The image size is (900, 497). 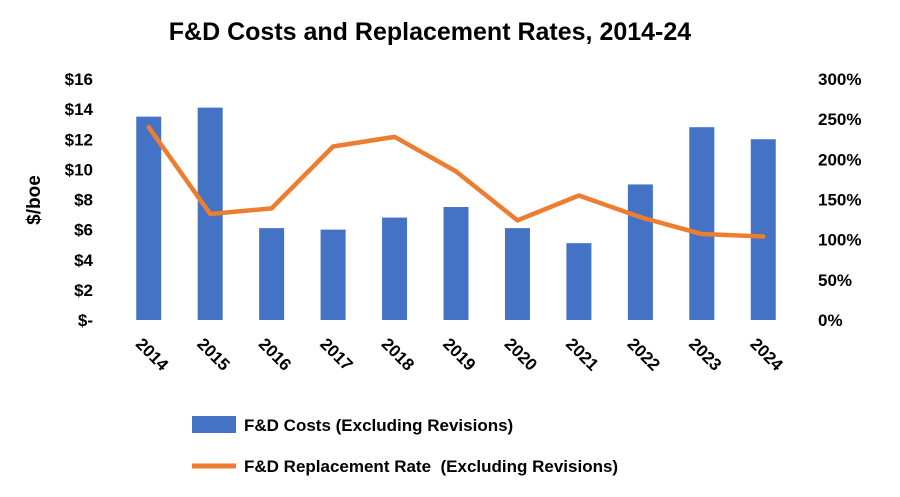 I want to click on x-tick-label: 2015, so click(x=213, y=354).